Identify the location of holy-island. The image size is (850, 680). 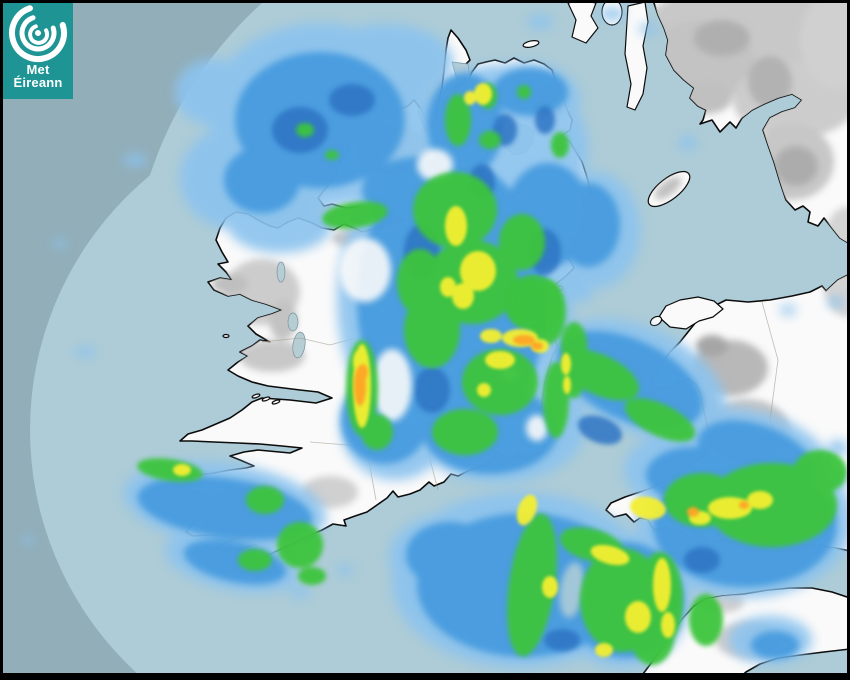
(656, 321).